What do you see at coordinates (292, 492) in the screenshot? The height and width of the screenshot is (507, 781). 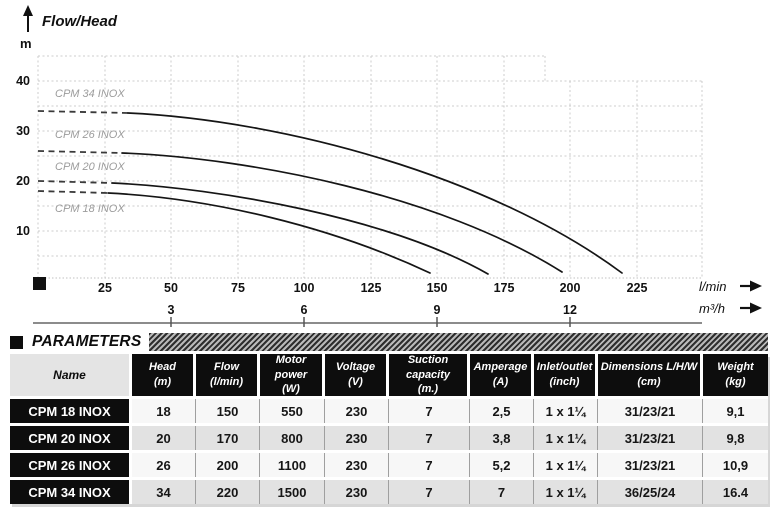 I see `table-cell: 1500` at bounding box center [292, 492].